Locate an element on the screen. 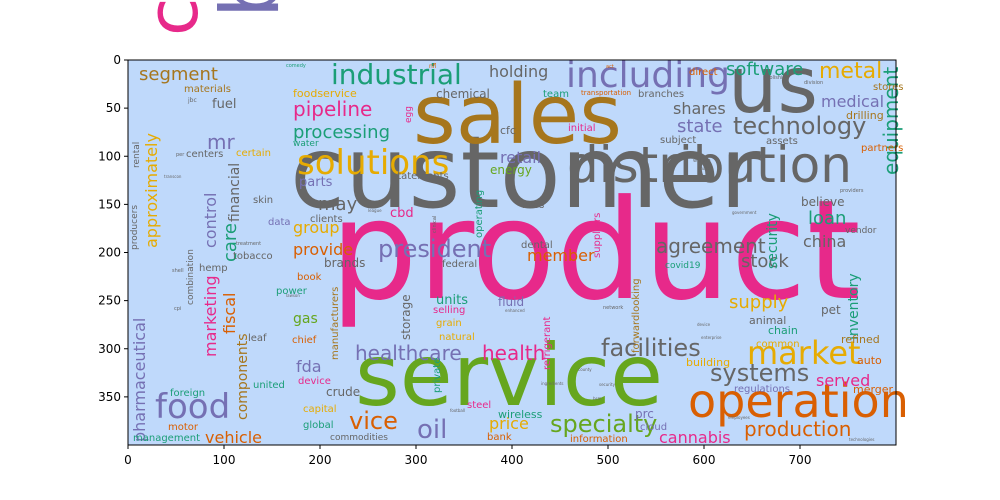  word-water: water is located at coordinates (306, 144).